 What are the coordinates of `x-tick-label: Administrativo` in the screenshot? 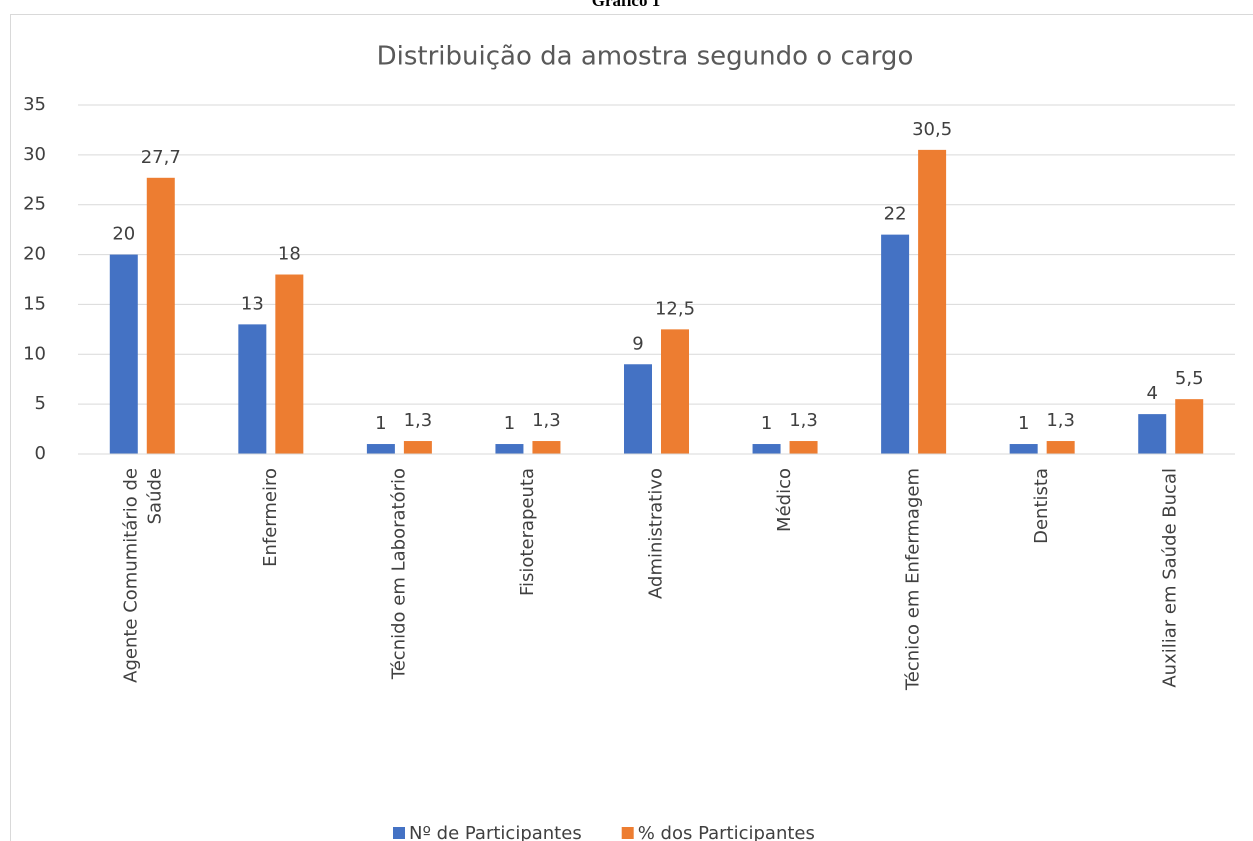 It's located at (656, 533).